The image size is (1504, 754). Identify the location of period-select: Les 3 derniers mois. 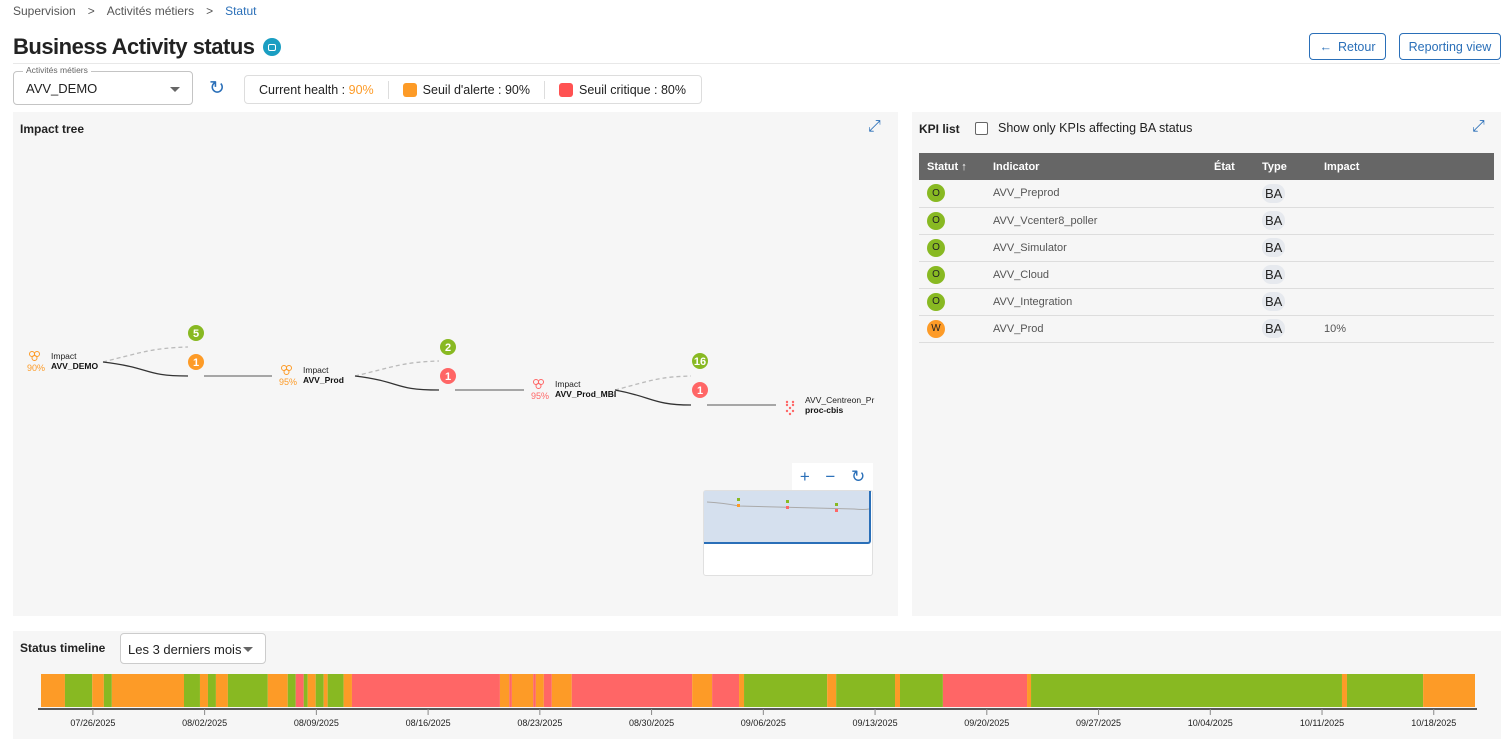
(193, 648).